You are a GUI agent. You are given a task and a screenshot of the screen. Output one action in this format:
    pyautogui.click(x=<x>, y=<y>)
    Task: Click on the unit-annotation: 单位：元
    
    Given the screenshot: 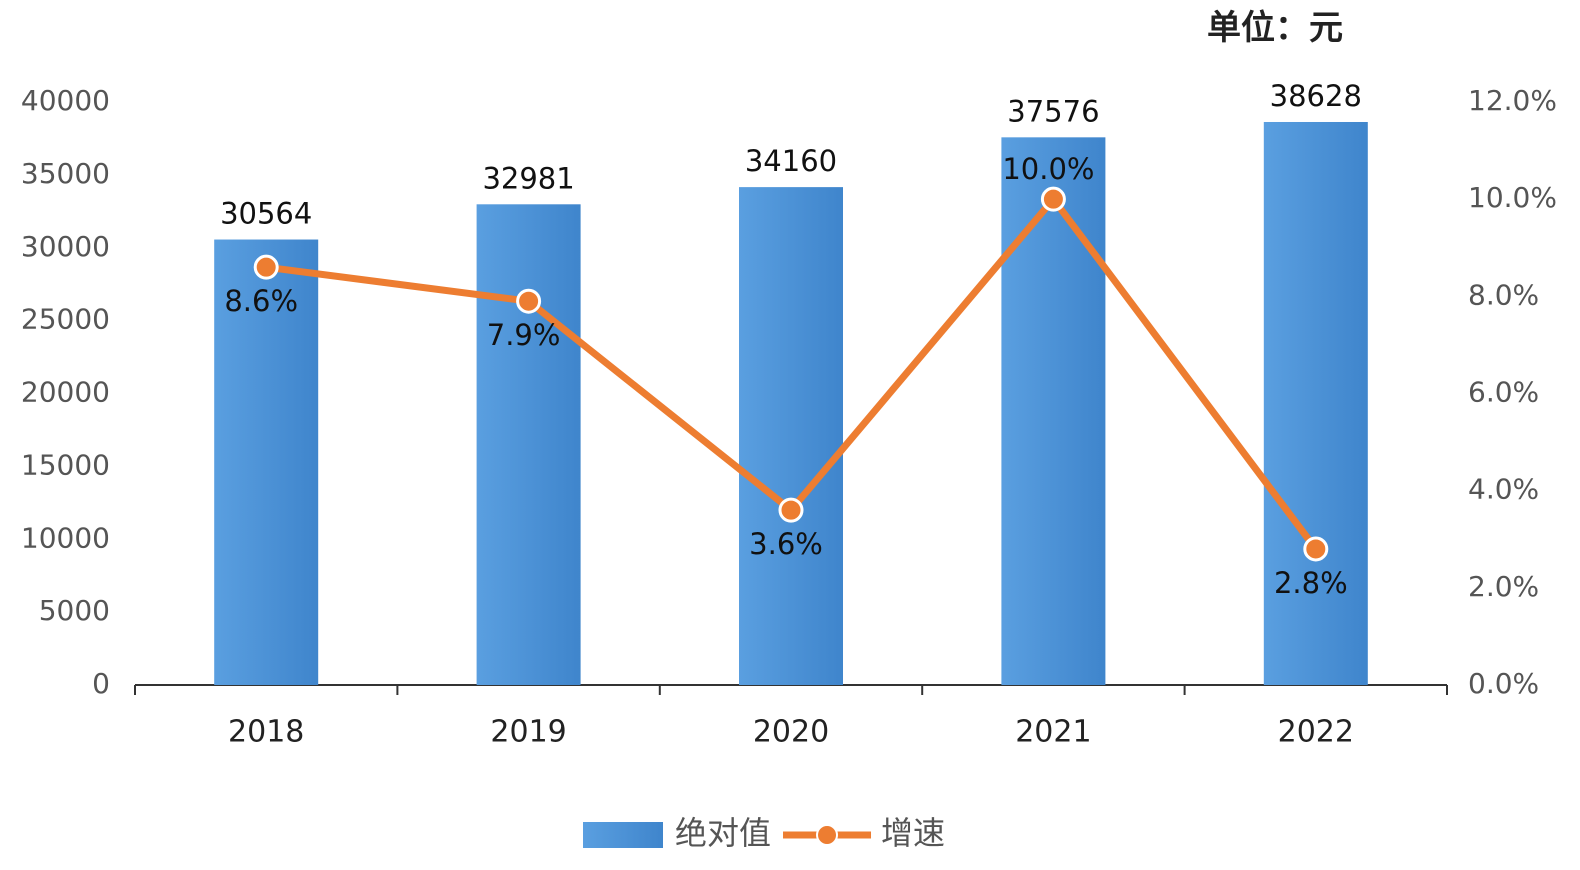 What is the action you would take?
    pyautogui.click(x=1275, y=28)
    